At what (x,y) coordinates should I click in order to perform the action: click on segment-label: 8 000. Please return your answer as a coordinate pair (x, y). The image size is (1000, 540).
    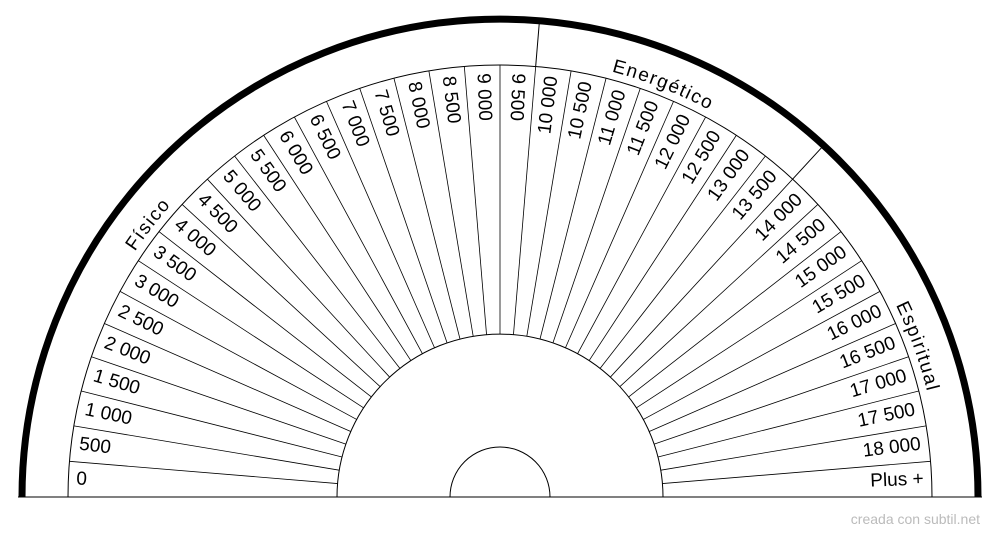
    Looking at the image, I should click on (418, 105).